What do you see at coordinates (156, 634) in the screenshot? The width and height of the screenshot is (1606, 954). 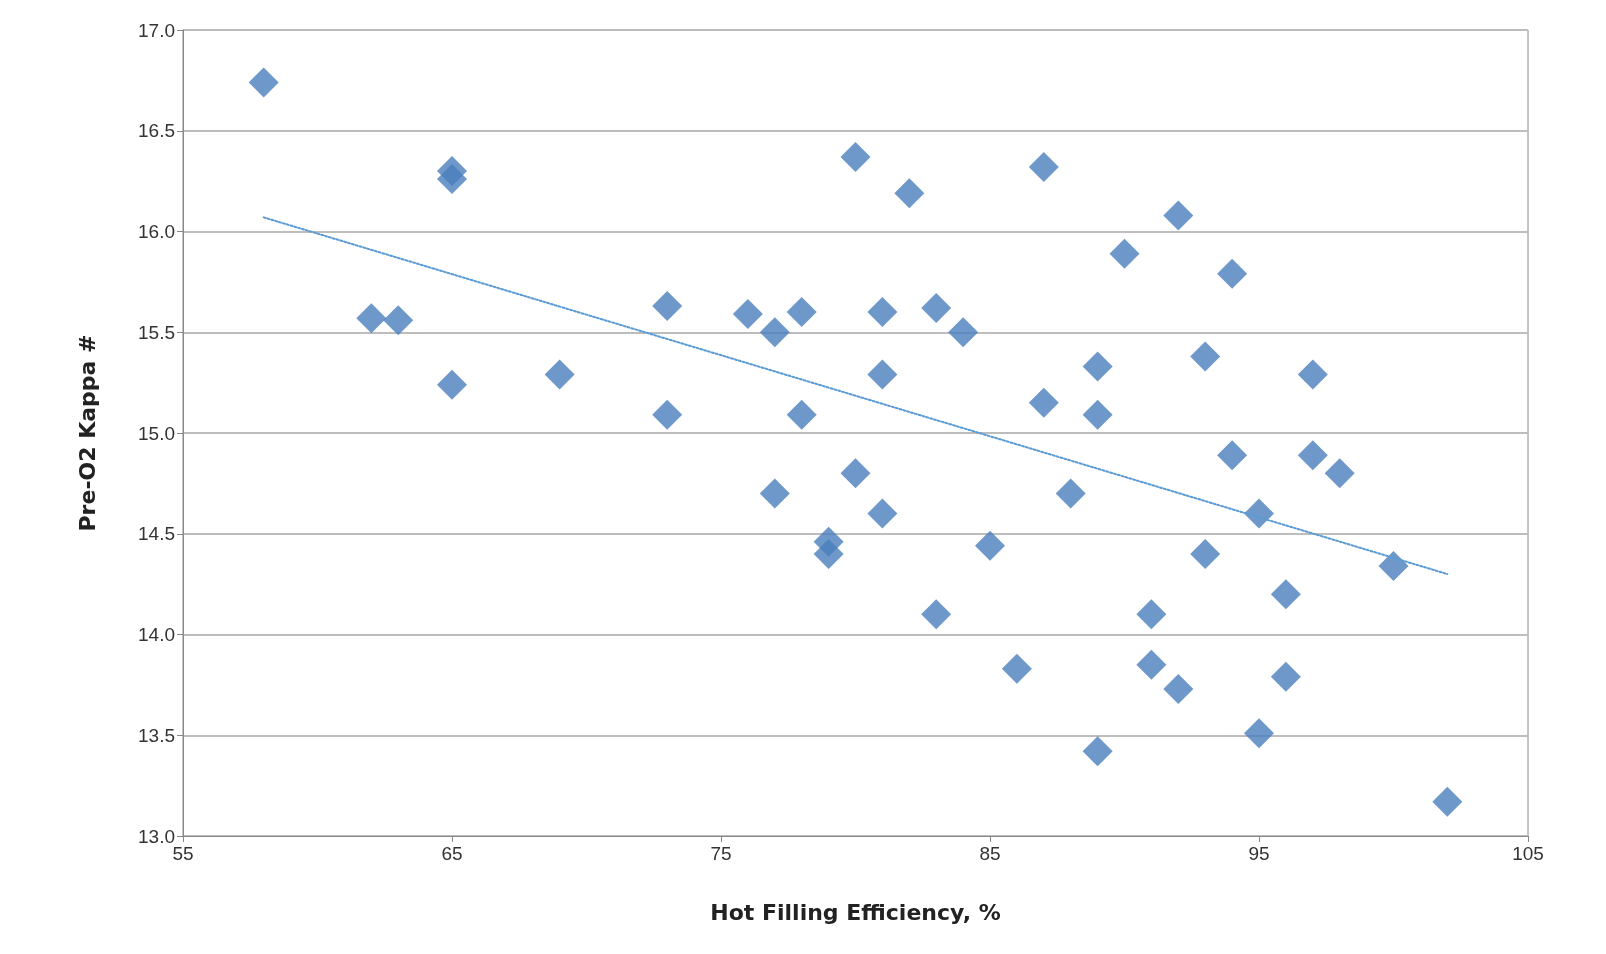 I see `y-tick-label: 14.0` at bounding box center [156, 634].